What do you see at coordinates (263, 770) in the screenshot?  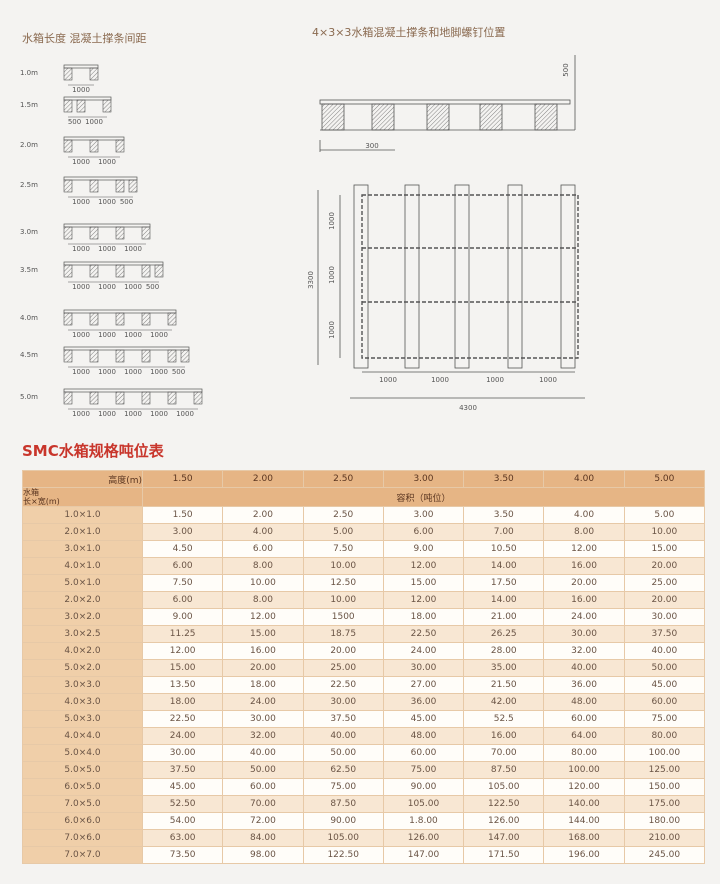 I see `cell: 50.00` at bounding box center [263, 770].